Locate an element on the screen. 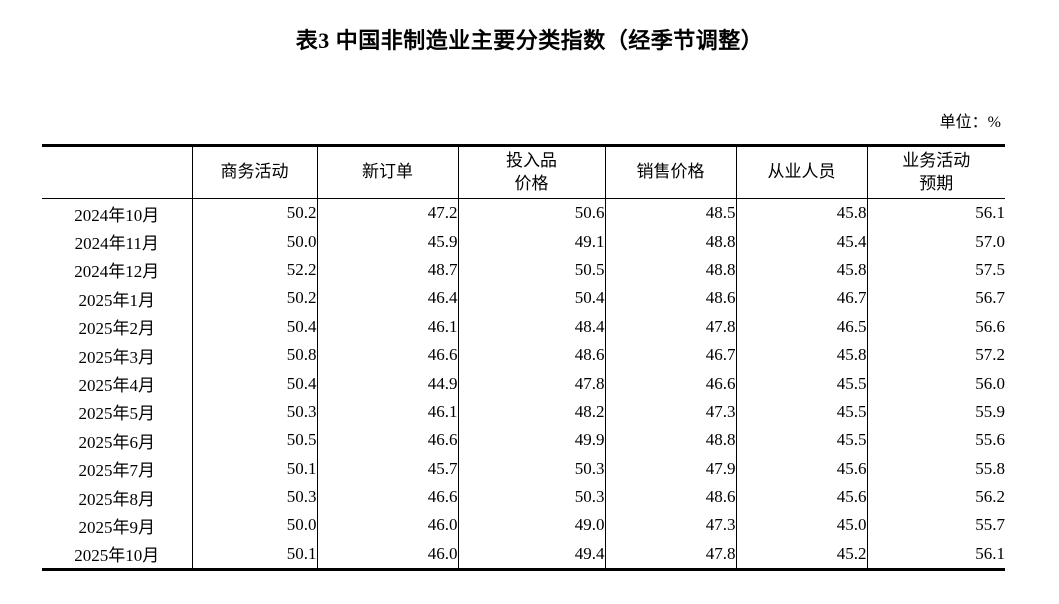  value-cell: 47.2 is located at coordinates (387, 213).